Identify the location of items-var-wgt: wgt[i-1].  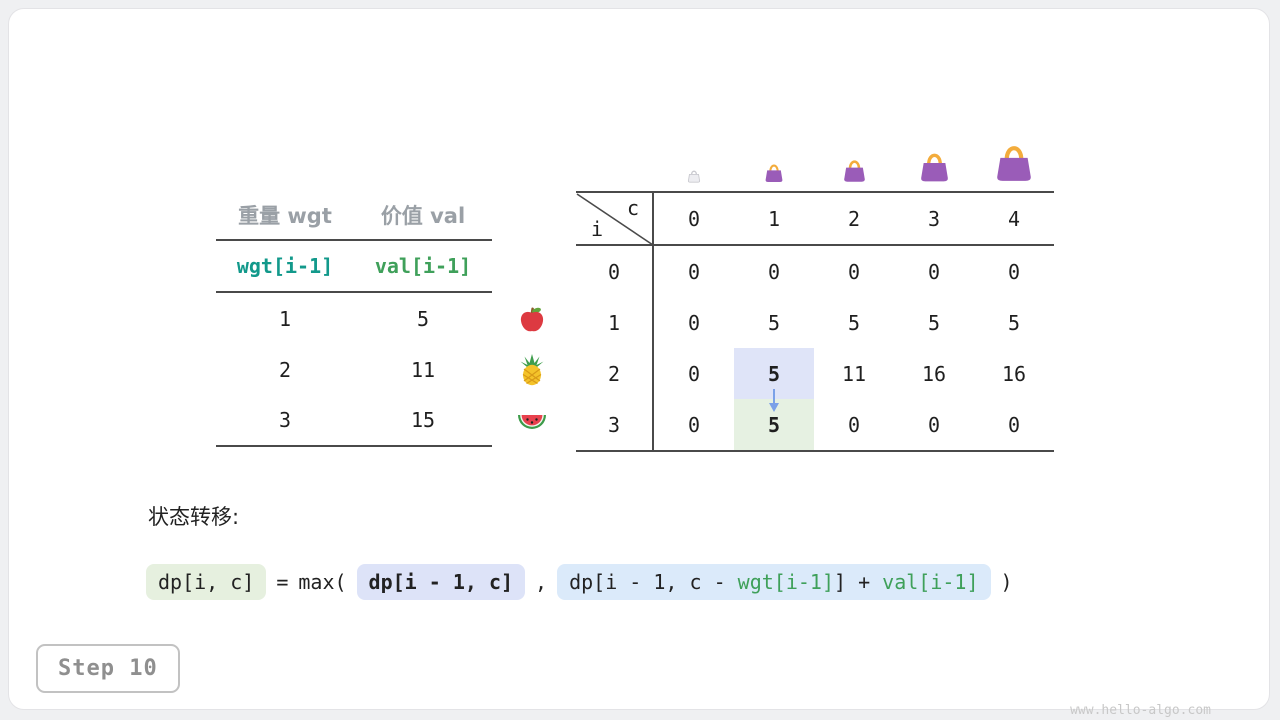
(285, 267).